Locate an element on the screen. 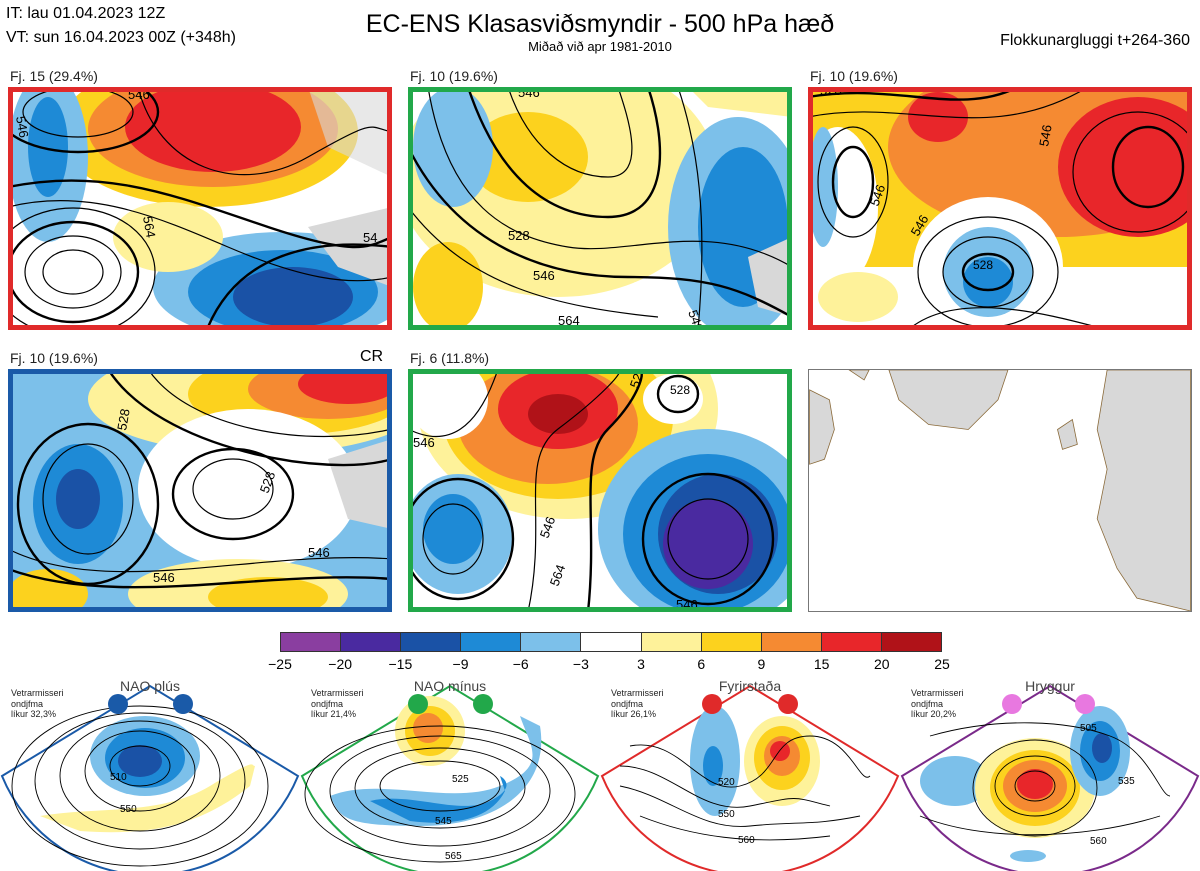  contour-label: 510 is located at coordinates (118, 777).